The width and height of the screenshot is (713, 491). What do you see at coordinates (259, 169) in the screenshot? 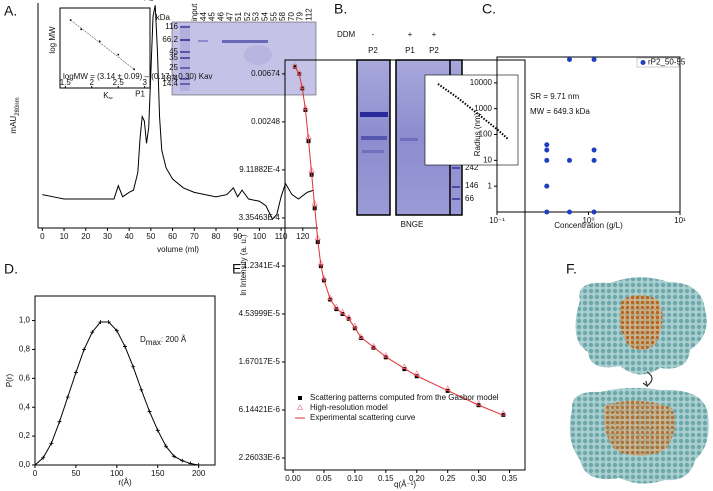
I see `y-tick-label: 9.11882E-4` at bounding box center [259, 169].